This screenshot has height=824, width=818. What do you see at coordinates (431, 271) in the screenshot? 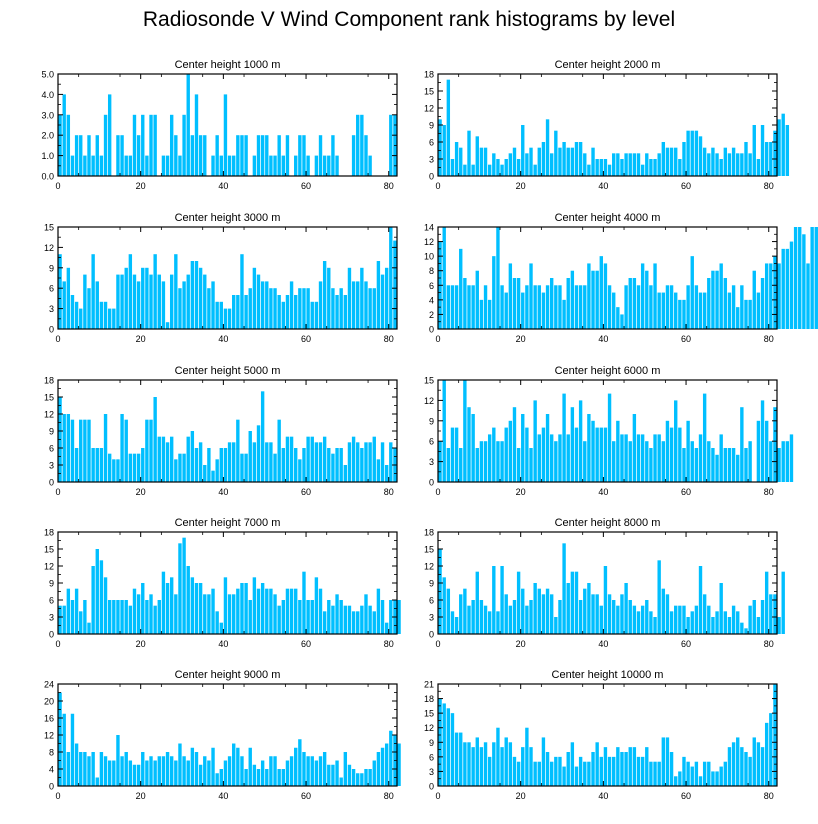
I see `y-tick-label: 8` at bounding box center [431, 271].